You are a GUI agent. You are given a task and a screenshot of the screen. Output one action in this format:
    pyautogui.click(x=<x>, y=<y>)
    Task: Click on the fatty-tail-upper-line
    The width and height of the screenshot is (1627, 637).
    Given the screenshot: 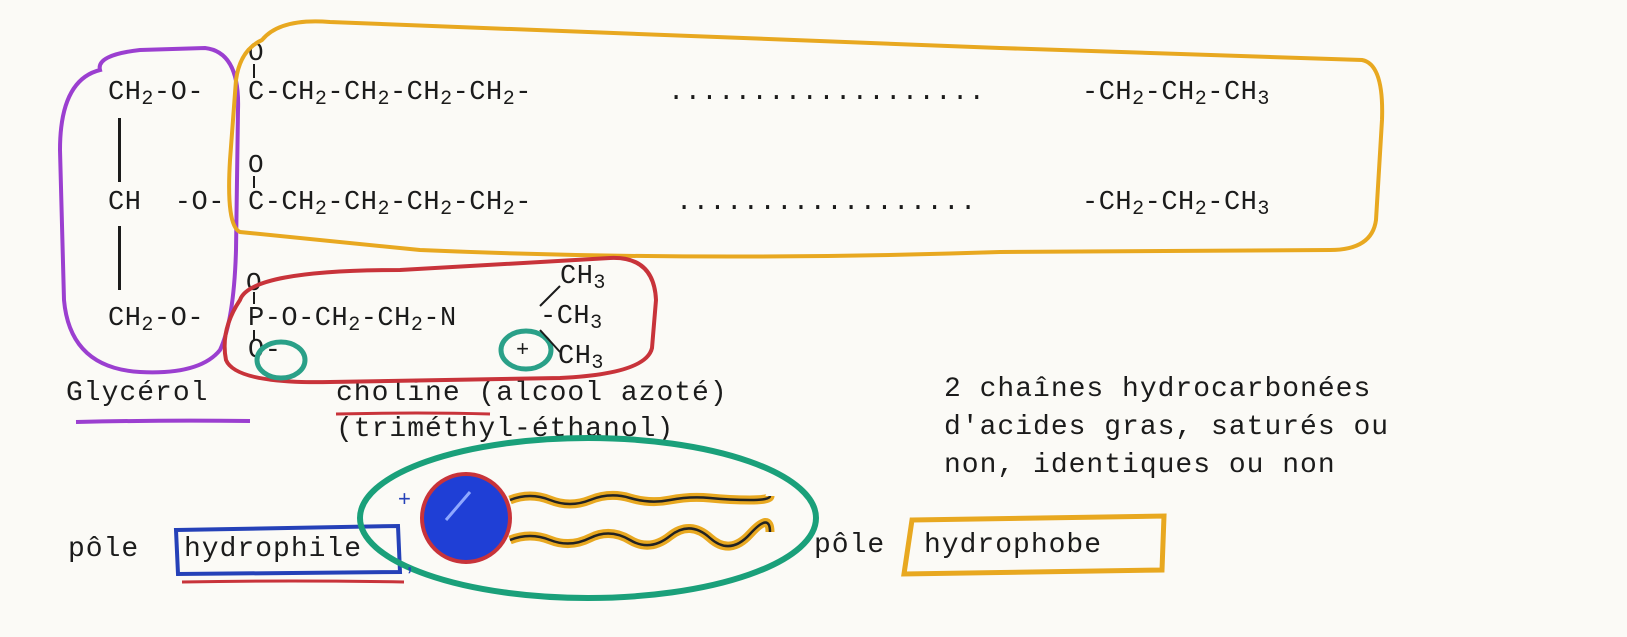 What is the action you would take?
    pyautogui.click(x=640, y=500)
    